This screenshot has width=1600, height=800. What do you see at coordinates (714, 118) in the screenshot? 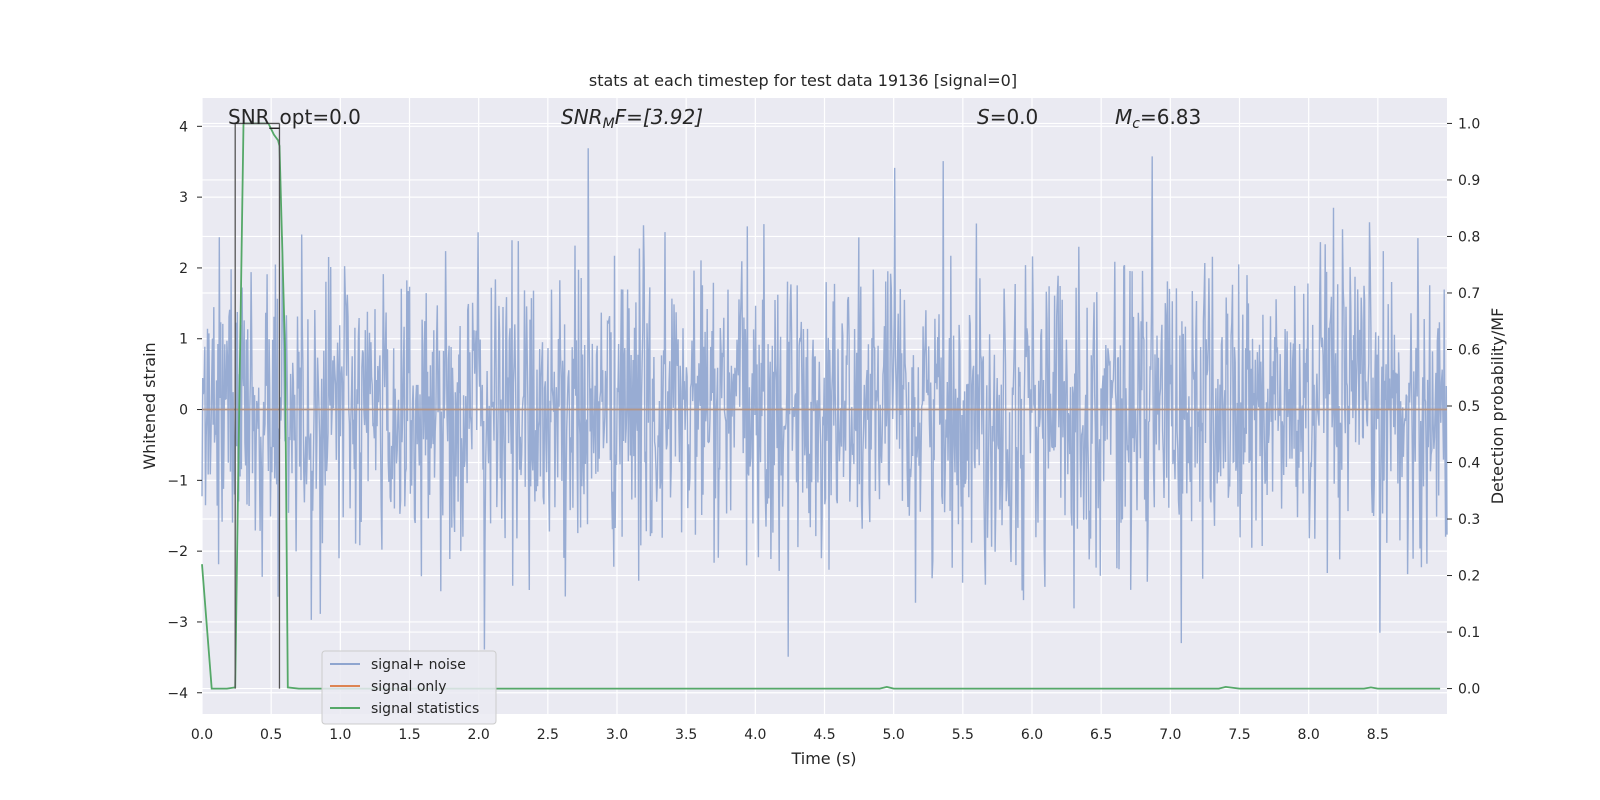
I see `annotations: SNR_opt=0.0 SNRMF=[3.92] S=0.0 Mc=6.83` at bounding box center [714, 118].